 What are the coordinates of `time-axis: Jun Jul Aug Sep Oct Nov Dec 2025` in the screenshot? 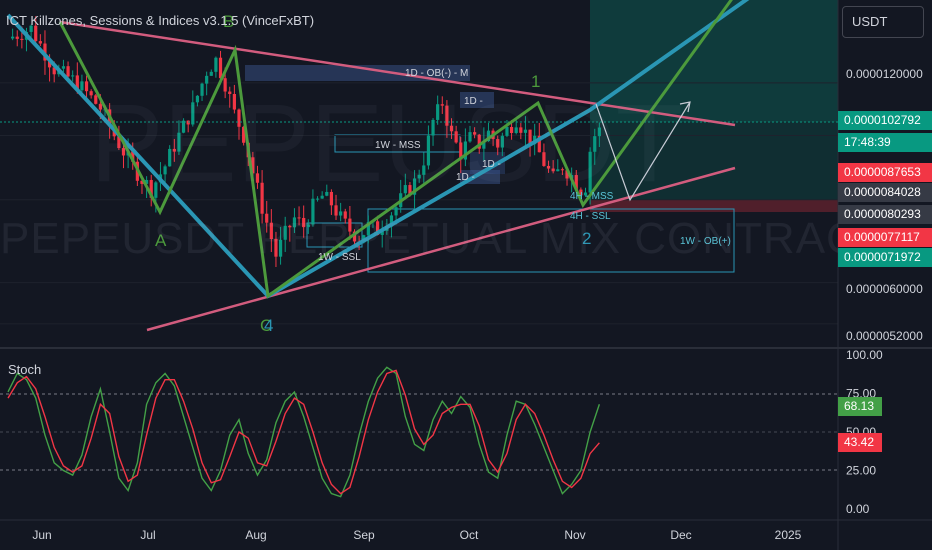 It's located at (416, 535).